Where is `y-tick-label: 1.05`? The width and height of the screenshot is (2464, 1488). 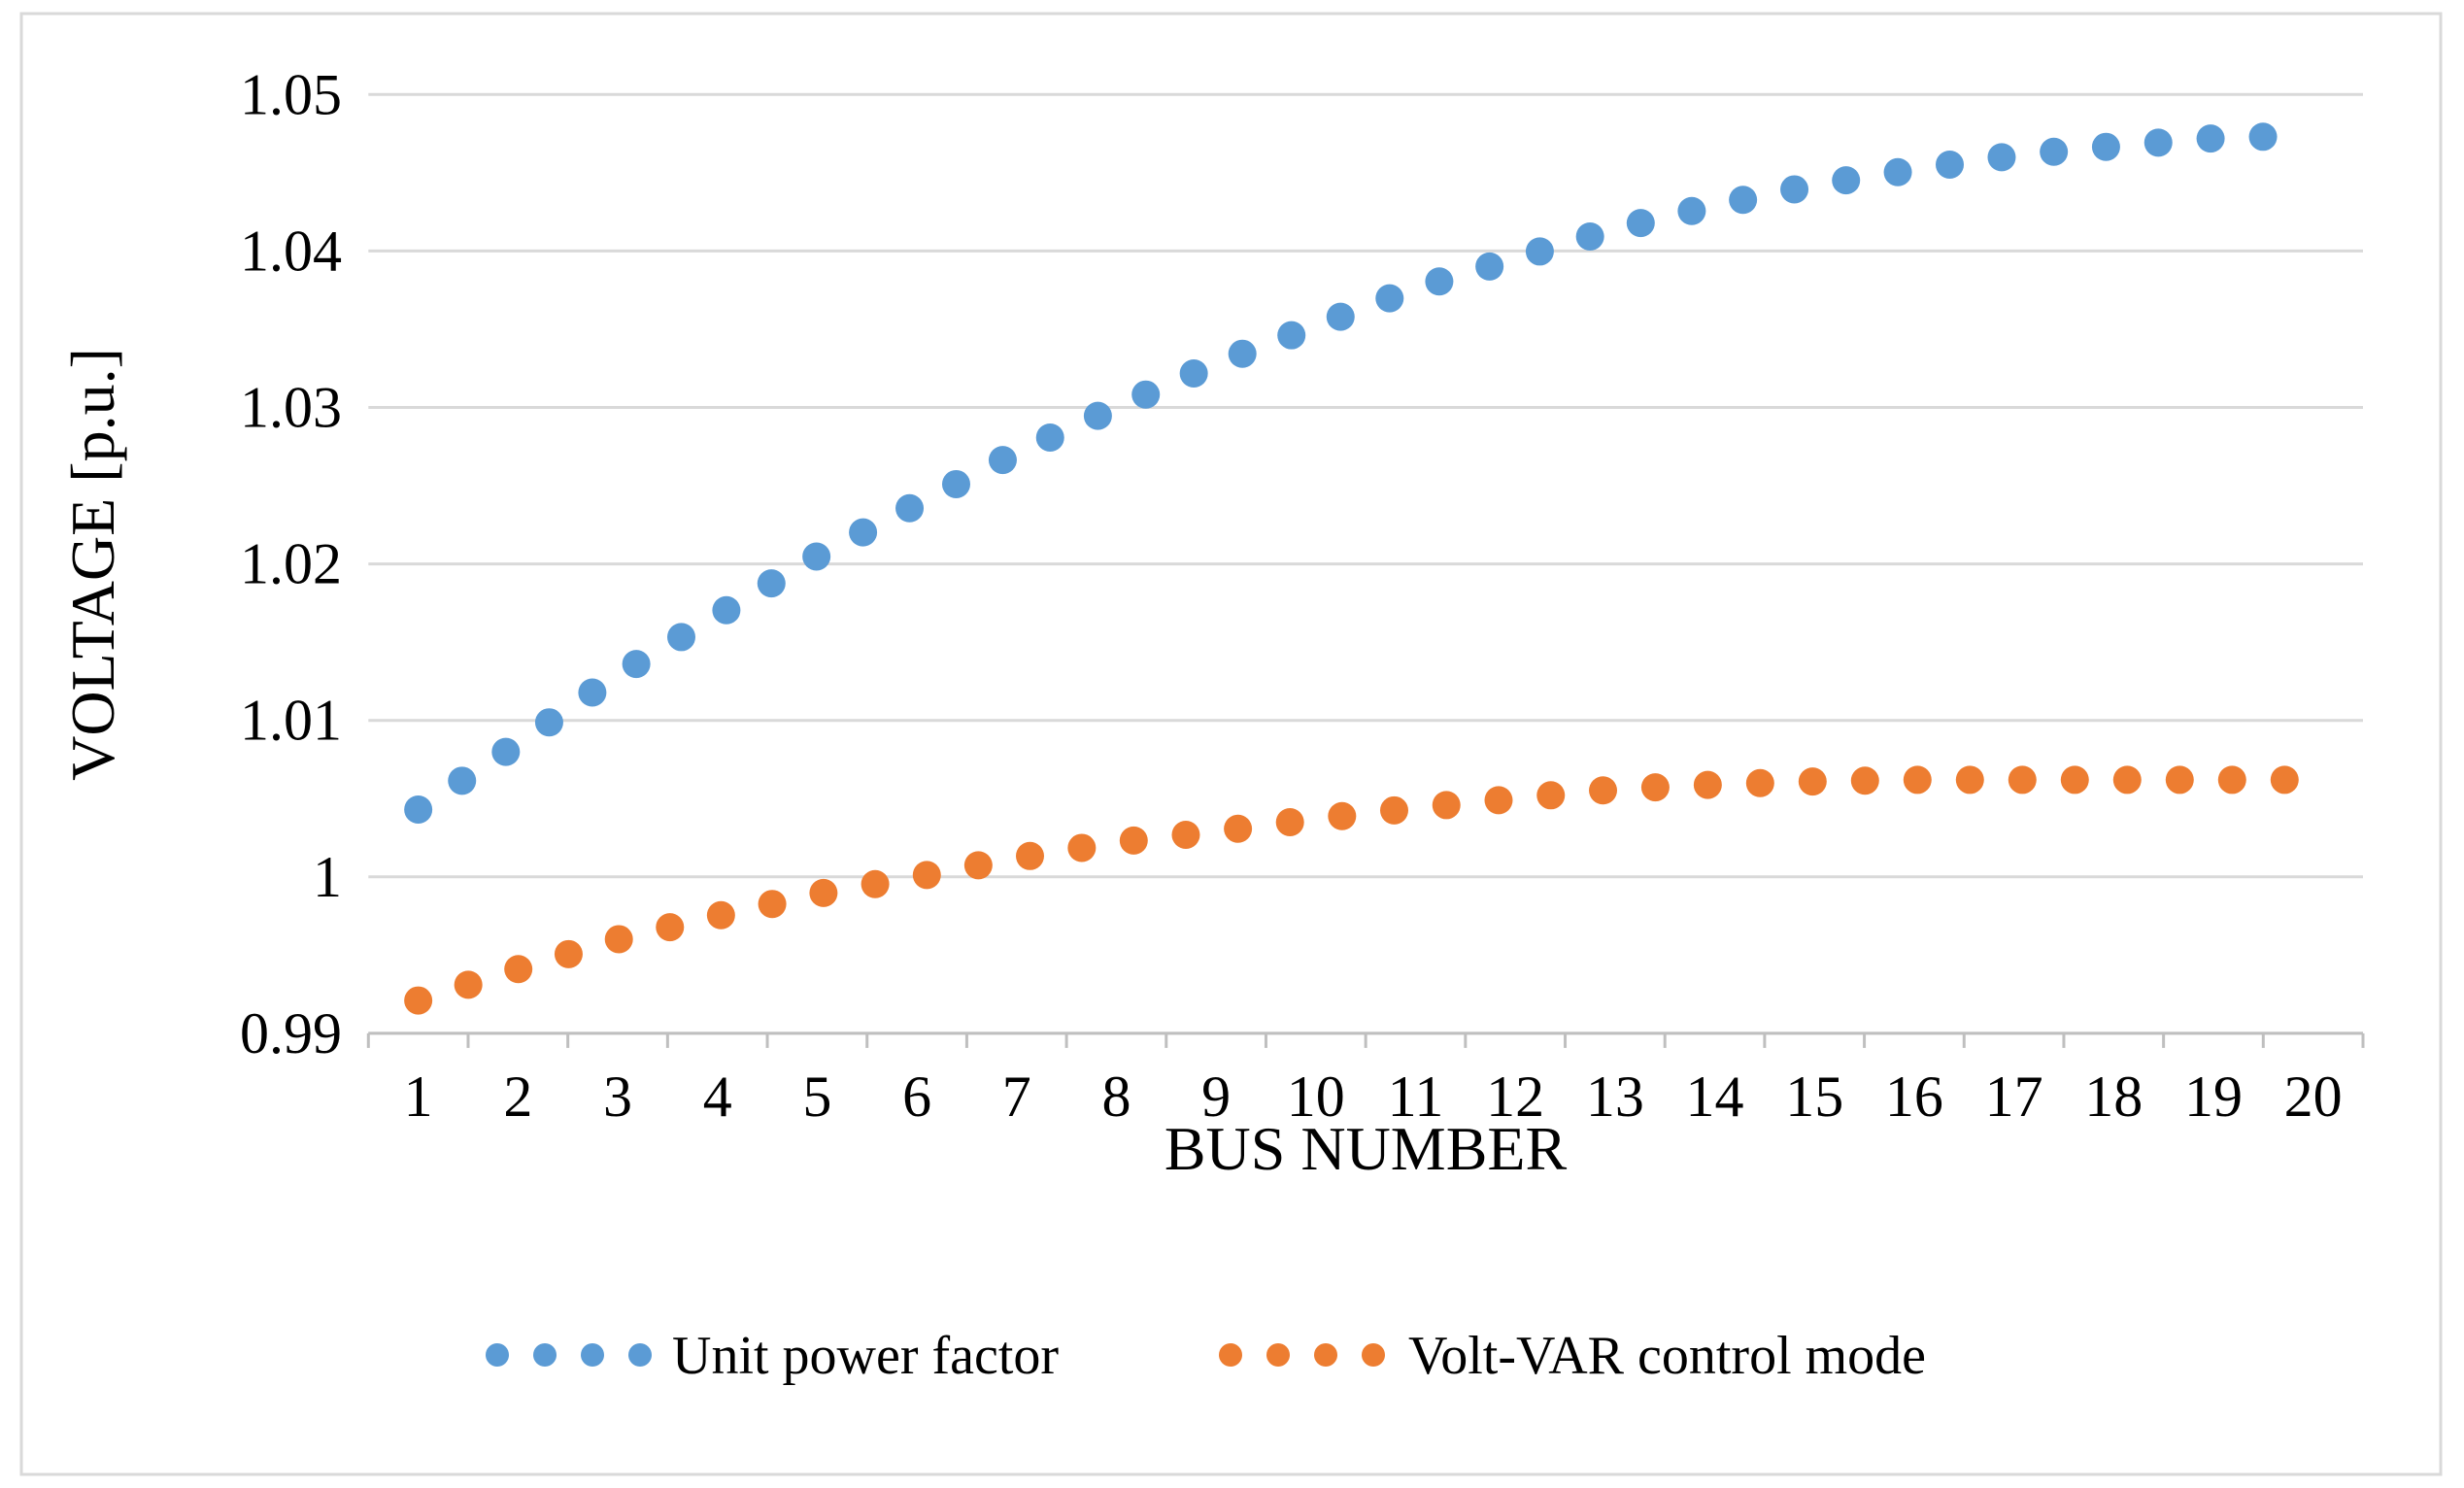 y-tick-label: 1.05 is located at coordinates (291, 94).